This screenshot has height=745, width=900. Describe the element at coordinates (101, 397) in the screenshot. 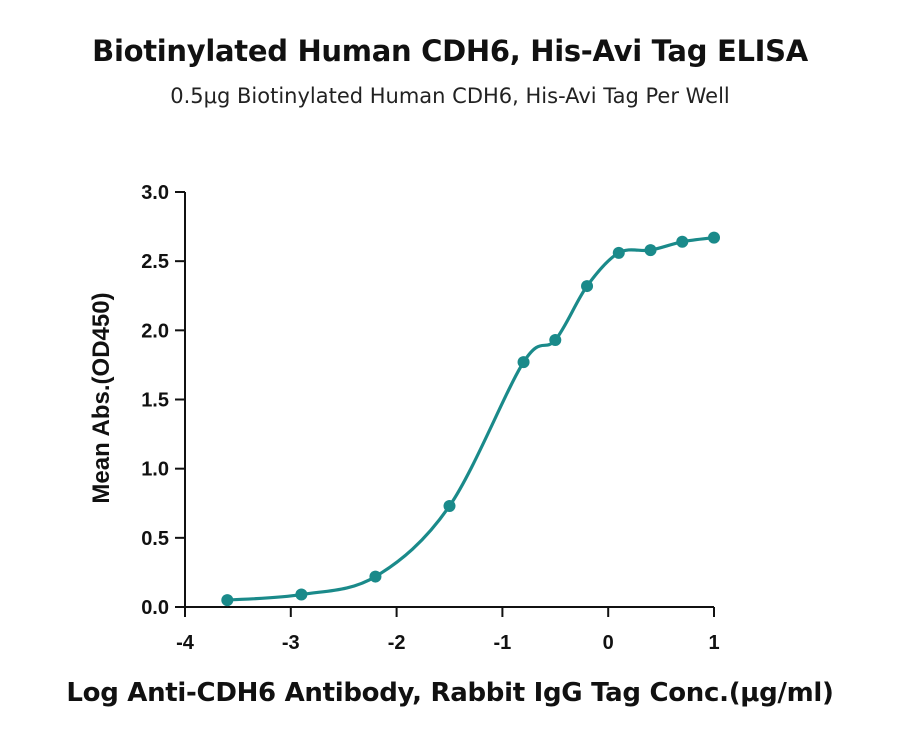

I see `y-axis-label: Mean Abs.(OD450)` at that location.